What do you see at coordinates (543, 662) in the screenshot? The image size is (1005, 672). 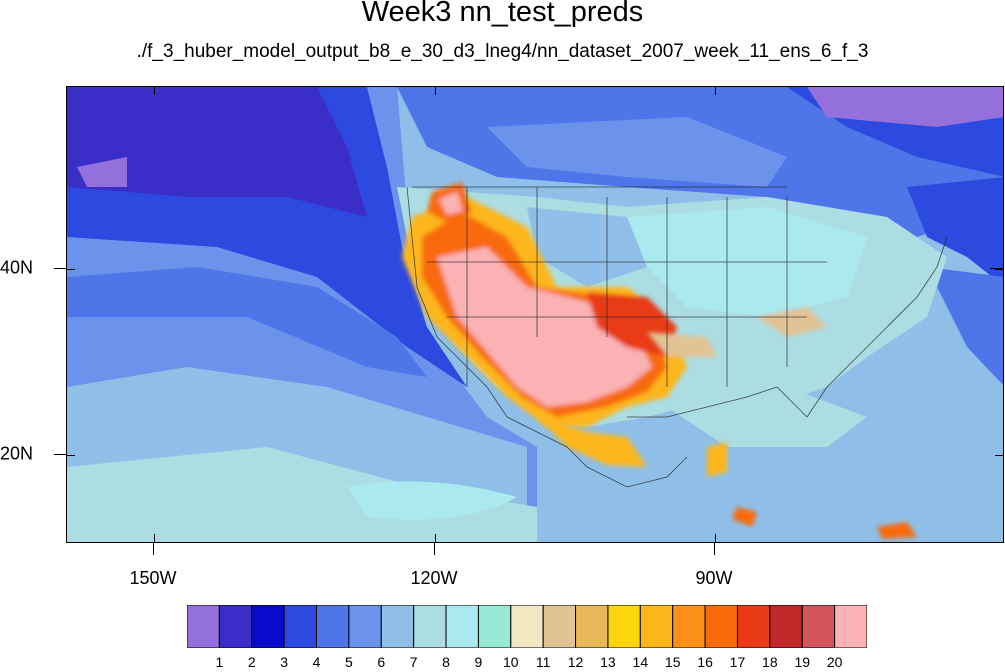 I see `colorbar-tick-label: 11` at bounding box center [543, 662].